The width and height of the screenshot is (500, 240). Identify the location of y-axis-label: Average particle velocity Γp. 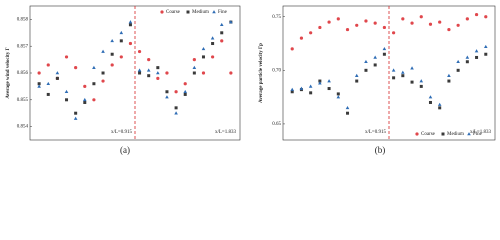
(261, 73).